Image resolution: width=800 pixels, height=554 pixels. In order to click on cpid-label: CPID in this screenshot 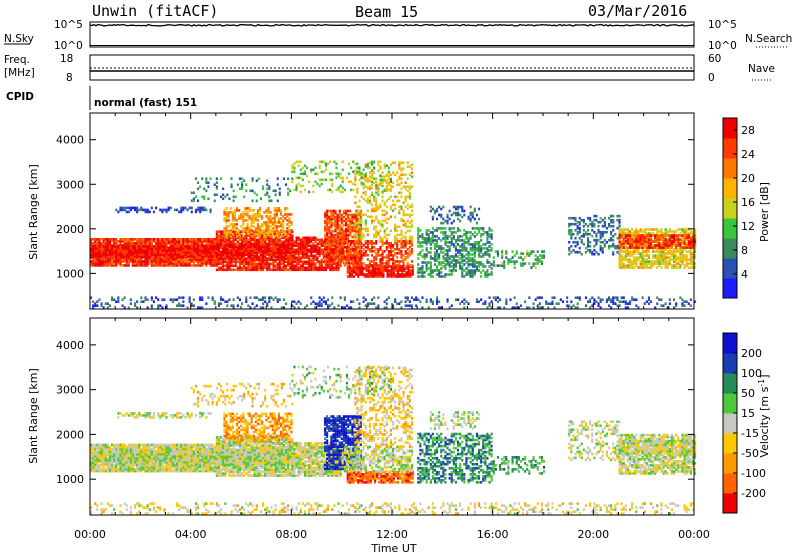, I will do `click(20, 97)`.